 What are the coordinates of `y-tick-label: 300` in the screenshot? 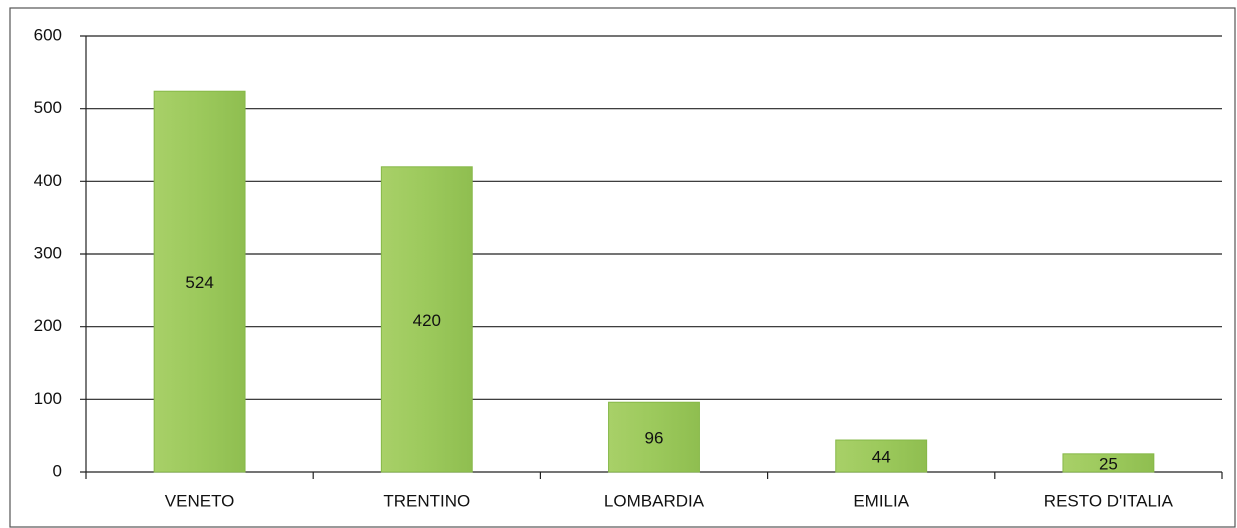 It's located at (48, 252).